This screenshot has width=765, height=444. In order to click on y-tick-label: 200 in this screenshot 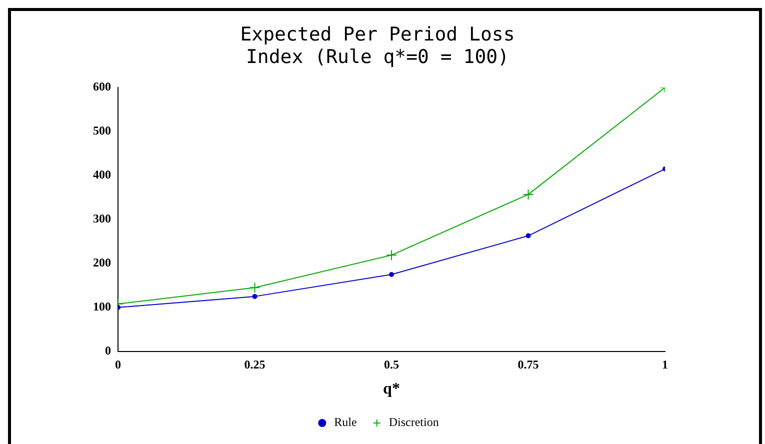, I will do `click(102, 263)`.